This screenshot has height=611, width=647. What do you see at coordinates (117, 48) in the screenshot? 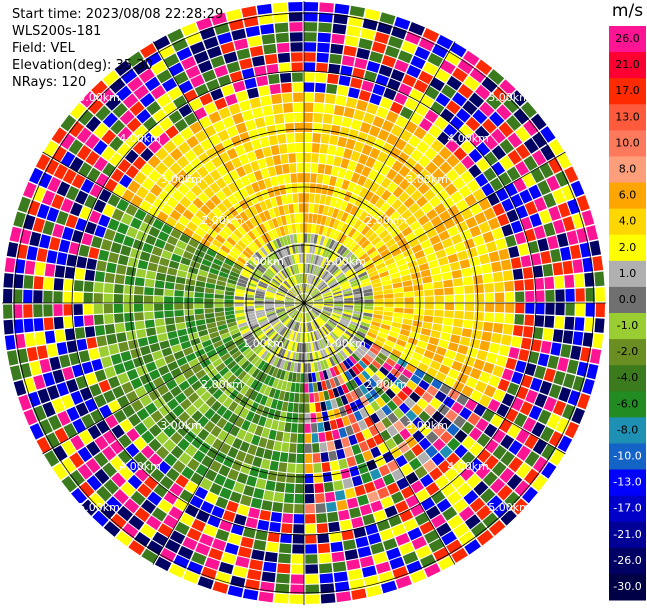
I see `field-label: Field: VEL` at bounding box center [117, 48].